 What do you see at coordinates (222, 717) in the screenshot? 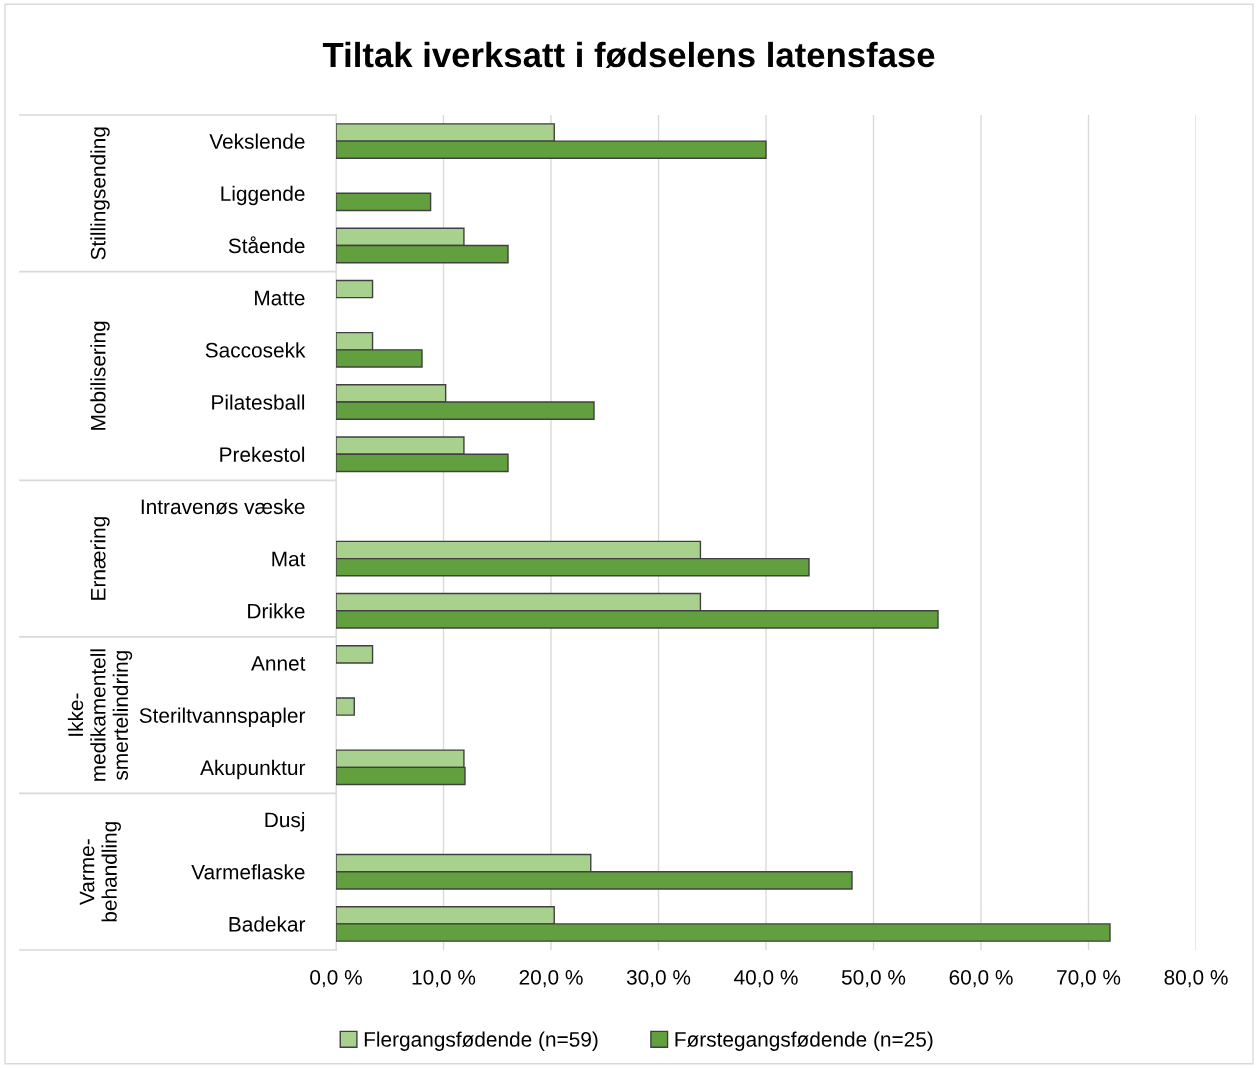
I see `y-tick-label: Steriltvannspapler` at bounding box center [222, 717].